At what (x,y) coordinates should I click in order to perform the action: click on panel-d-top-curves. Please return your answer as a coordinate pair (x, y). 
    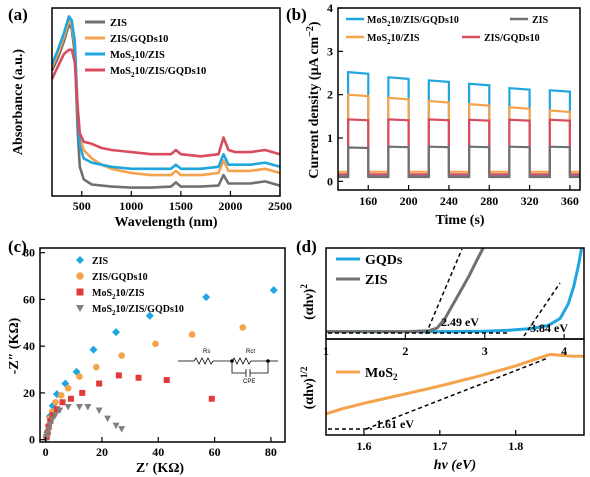
    Looking at the image, I should click on (455, 290).